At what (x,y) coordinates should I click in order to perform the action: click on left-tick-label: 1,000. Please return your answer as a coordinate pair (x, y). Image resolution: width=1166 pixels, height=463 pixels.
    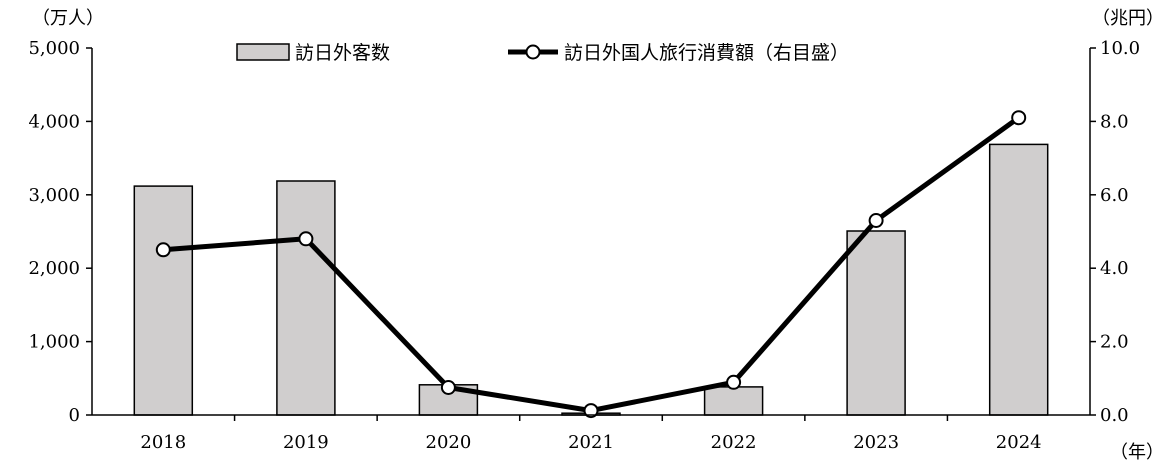
    Looking at the image, I should click on (54, 342).